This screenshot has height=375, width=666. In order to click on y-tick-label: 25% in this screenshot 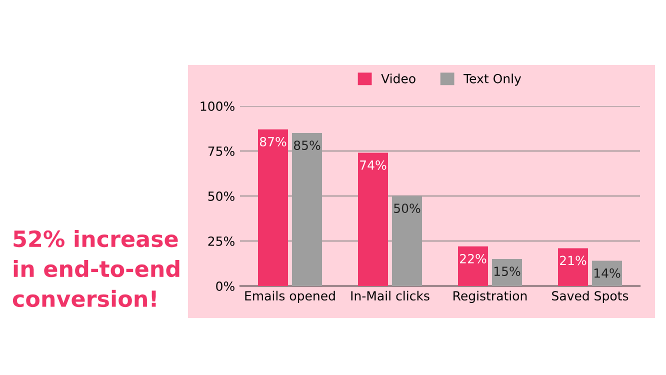, I will do `click(221, 241)`.